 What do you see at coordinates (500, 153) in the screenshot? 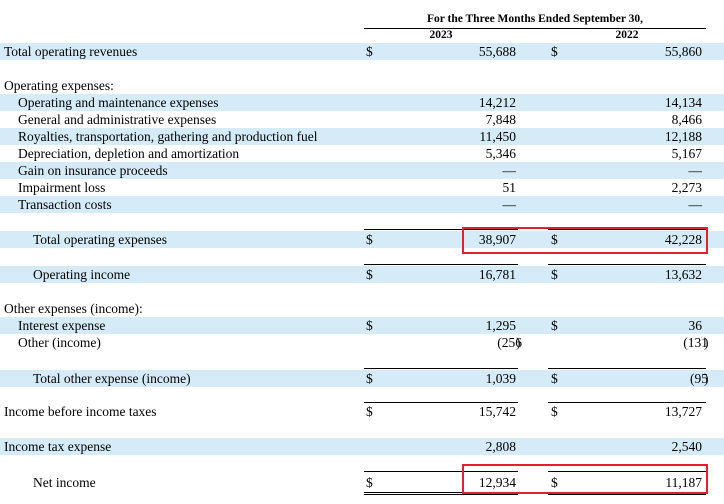
I see `value-2023: 5,346` at bounding box center [500, 153].